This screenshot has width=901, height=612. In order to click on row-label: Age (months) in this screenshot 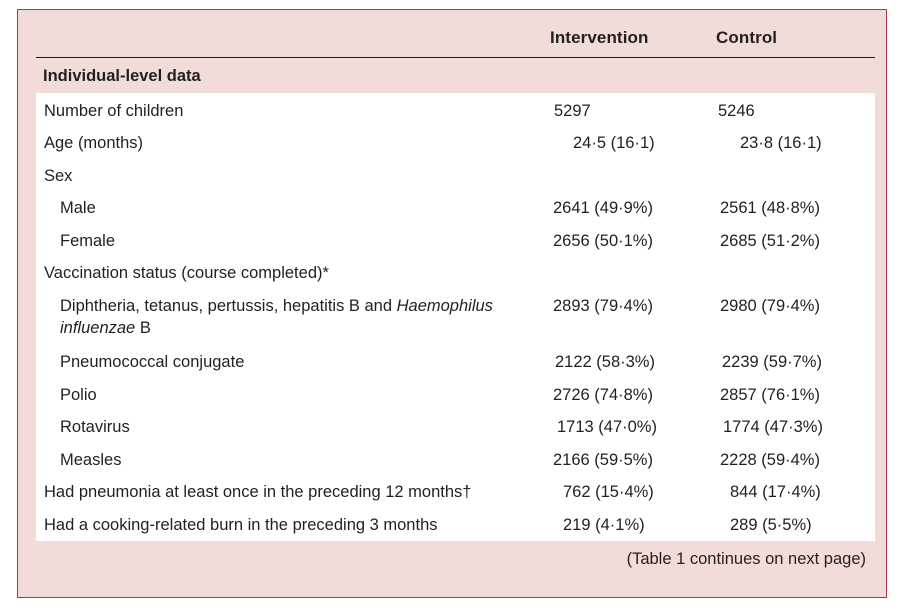, I will do `click(94, 143)`.